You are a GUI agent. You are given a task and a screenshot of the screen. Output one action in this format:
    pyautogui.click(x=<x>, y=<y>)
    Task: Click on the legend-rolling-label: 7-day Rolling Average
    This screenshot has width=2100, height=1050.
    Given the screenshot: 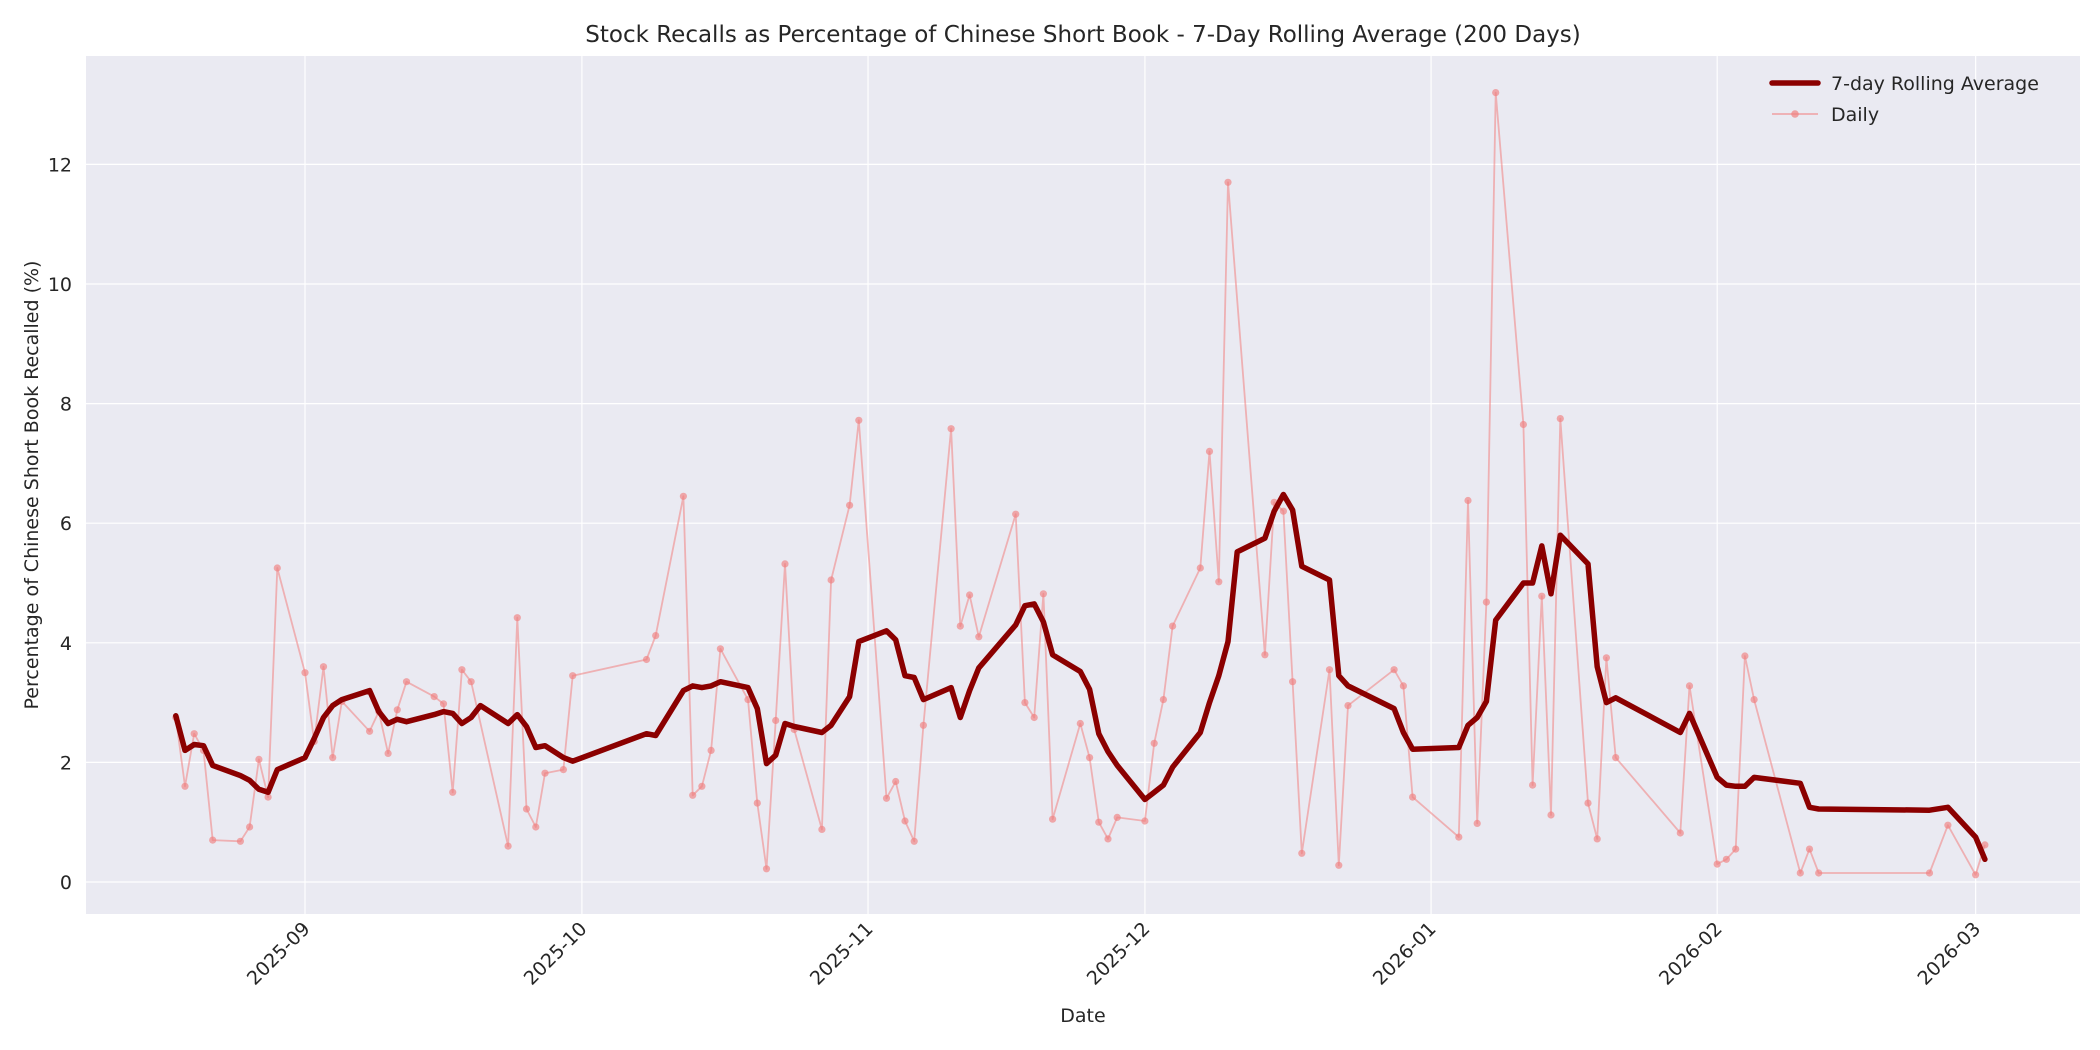 What is the action you would take?
    pyautogui.click(x=1935, y=84)
    